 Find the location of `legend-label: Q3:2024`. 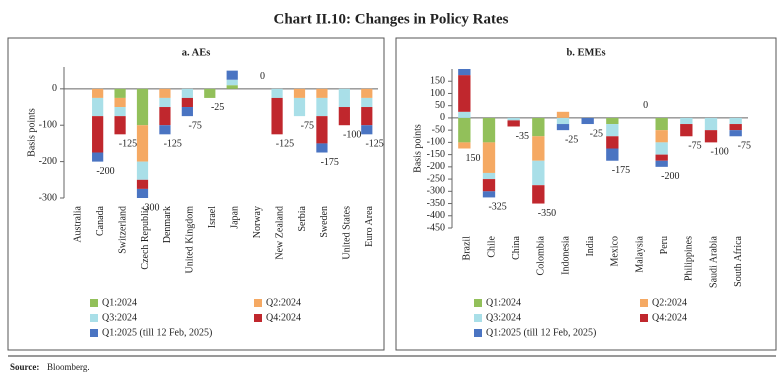

legend-label: Q3:2024 is located at coordinates (503, 317).